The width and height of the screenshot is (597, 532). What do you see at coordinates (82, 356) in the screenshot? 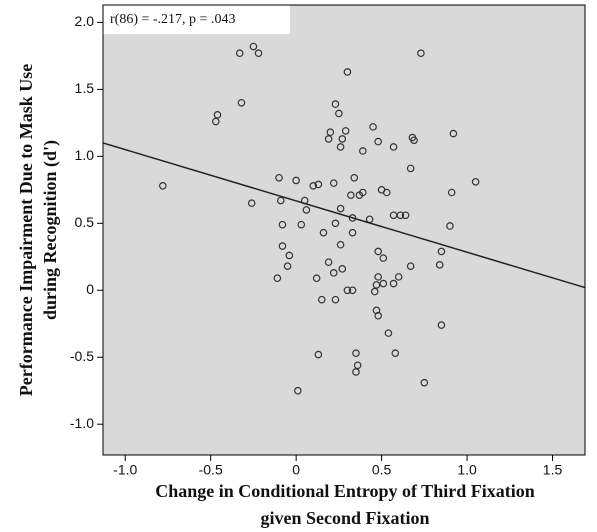
I see `y-tick-label: -0.5` at bounding box center [82, 356].